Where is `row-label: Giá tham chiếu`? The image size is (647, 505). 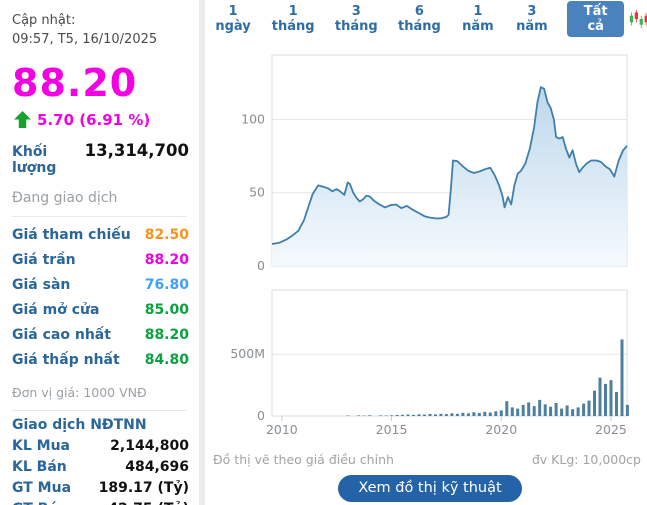
row-label: Giá tham chiếu is located at coordinates (71, 235).